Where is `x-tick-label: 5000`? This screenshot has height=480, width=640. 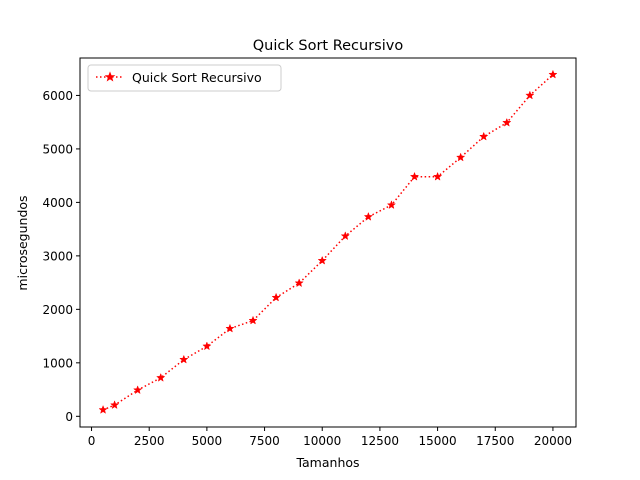
x-tick-label: 5000 is located at coordinates (207, 441).